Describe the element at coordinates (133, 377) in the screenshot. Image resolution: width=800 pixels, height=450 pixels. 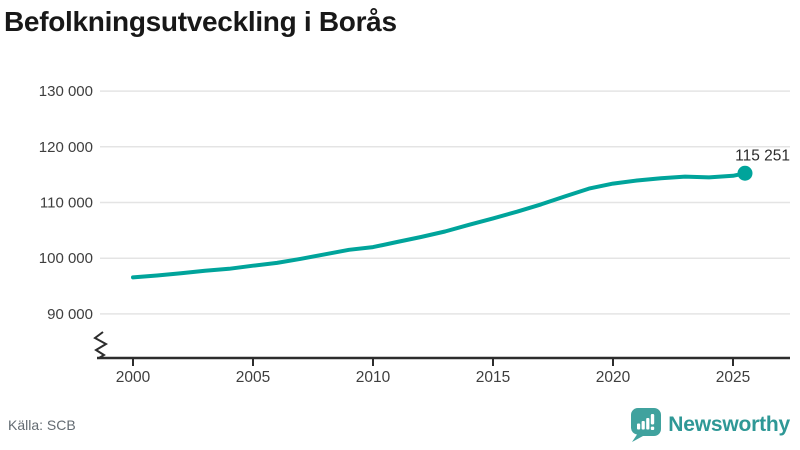
I see `x-tick-label: 2000` at that location.